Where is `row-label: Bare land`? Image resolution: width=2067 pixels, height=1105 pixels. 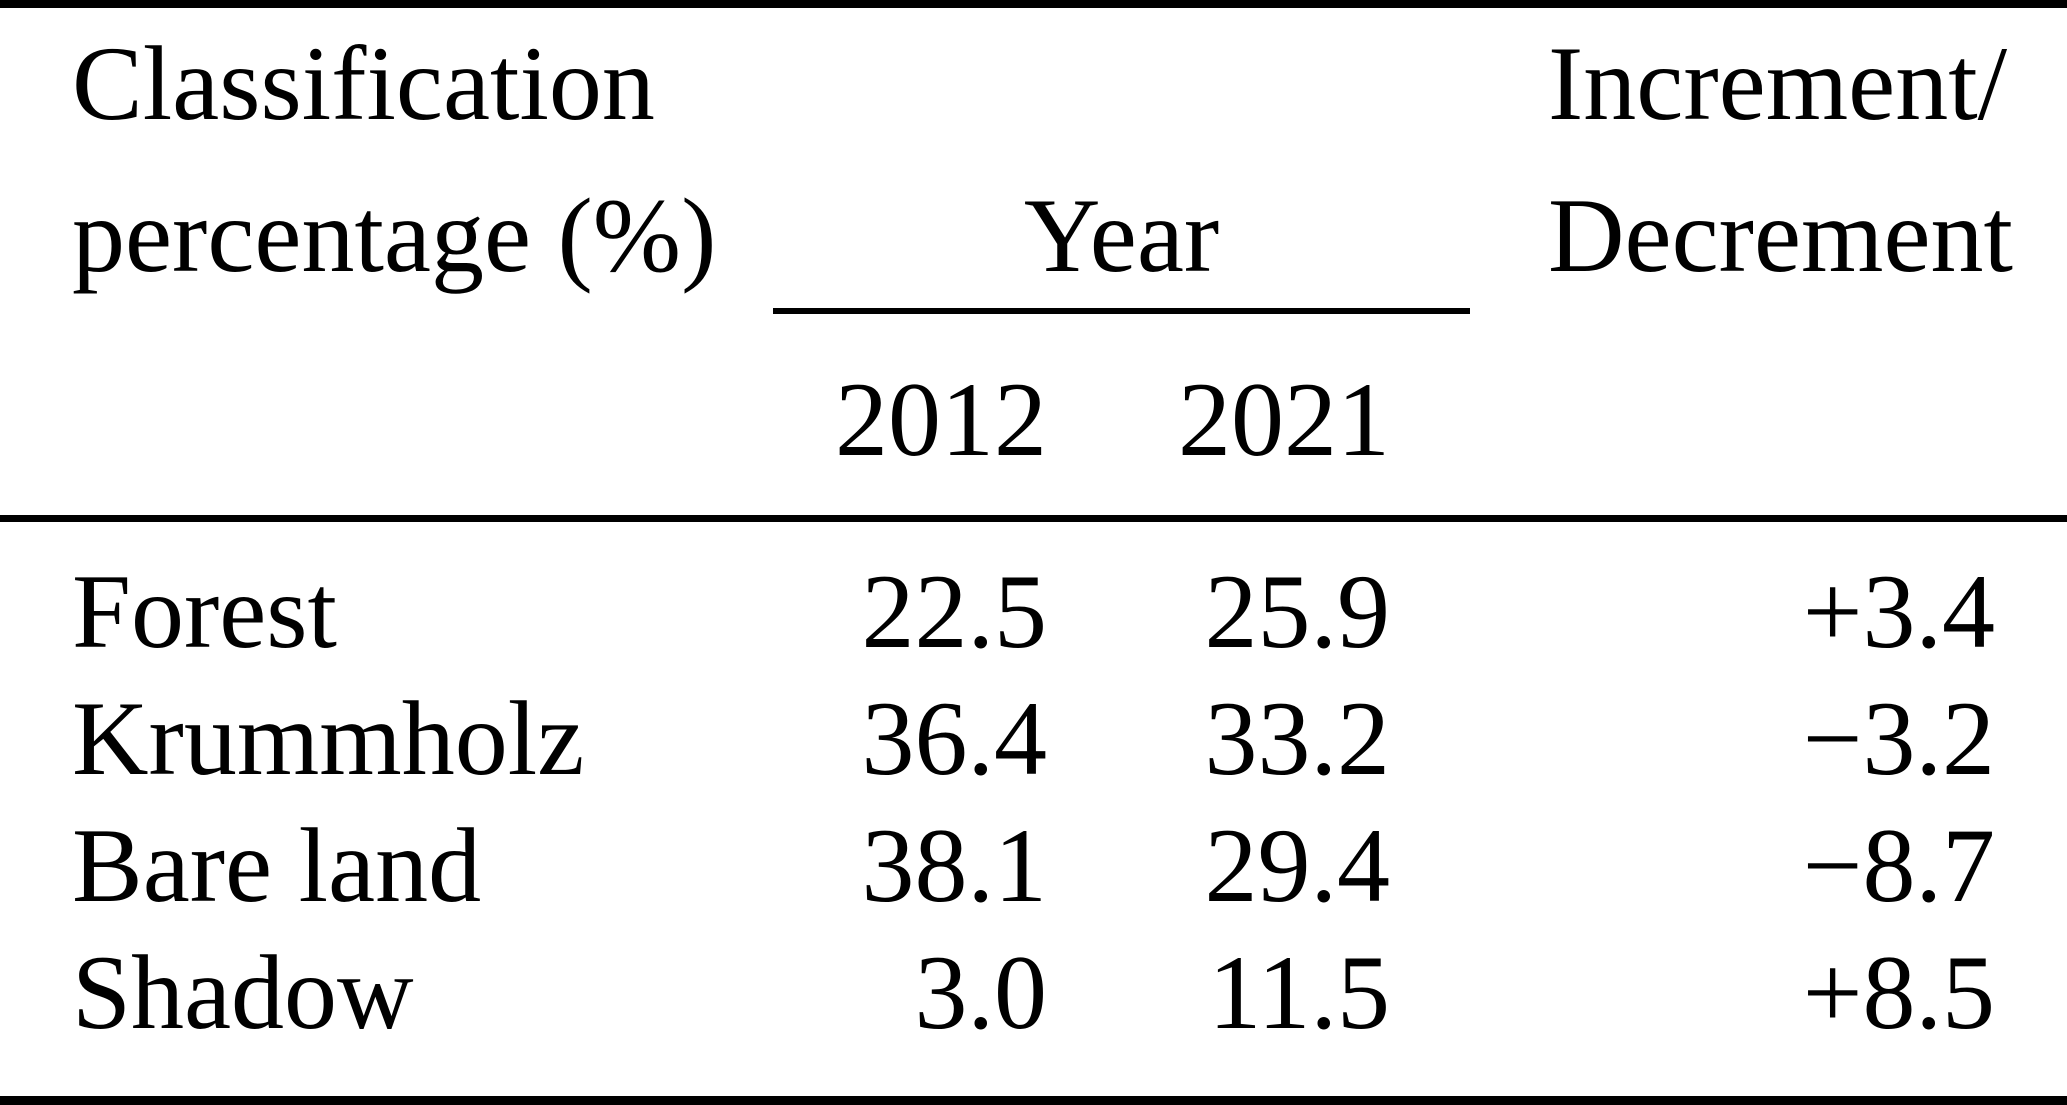
row-label: Bare land is located at coordinates (277, 865).